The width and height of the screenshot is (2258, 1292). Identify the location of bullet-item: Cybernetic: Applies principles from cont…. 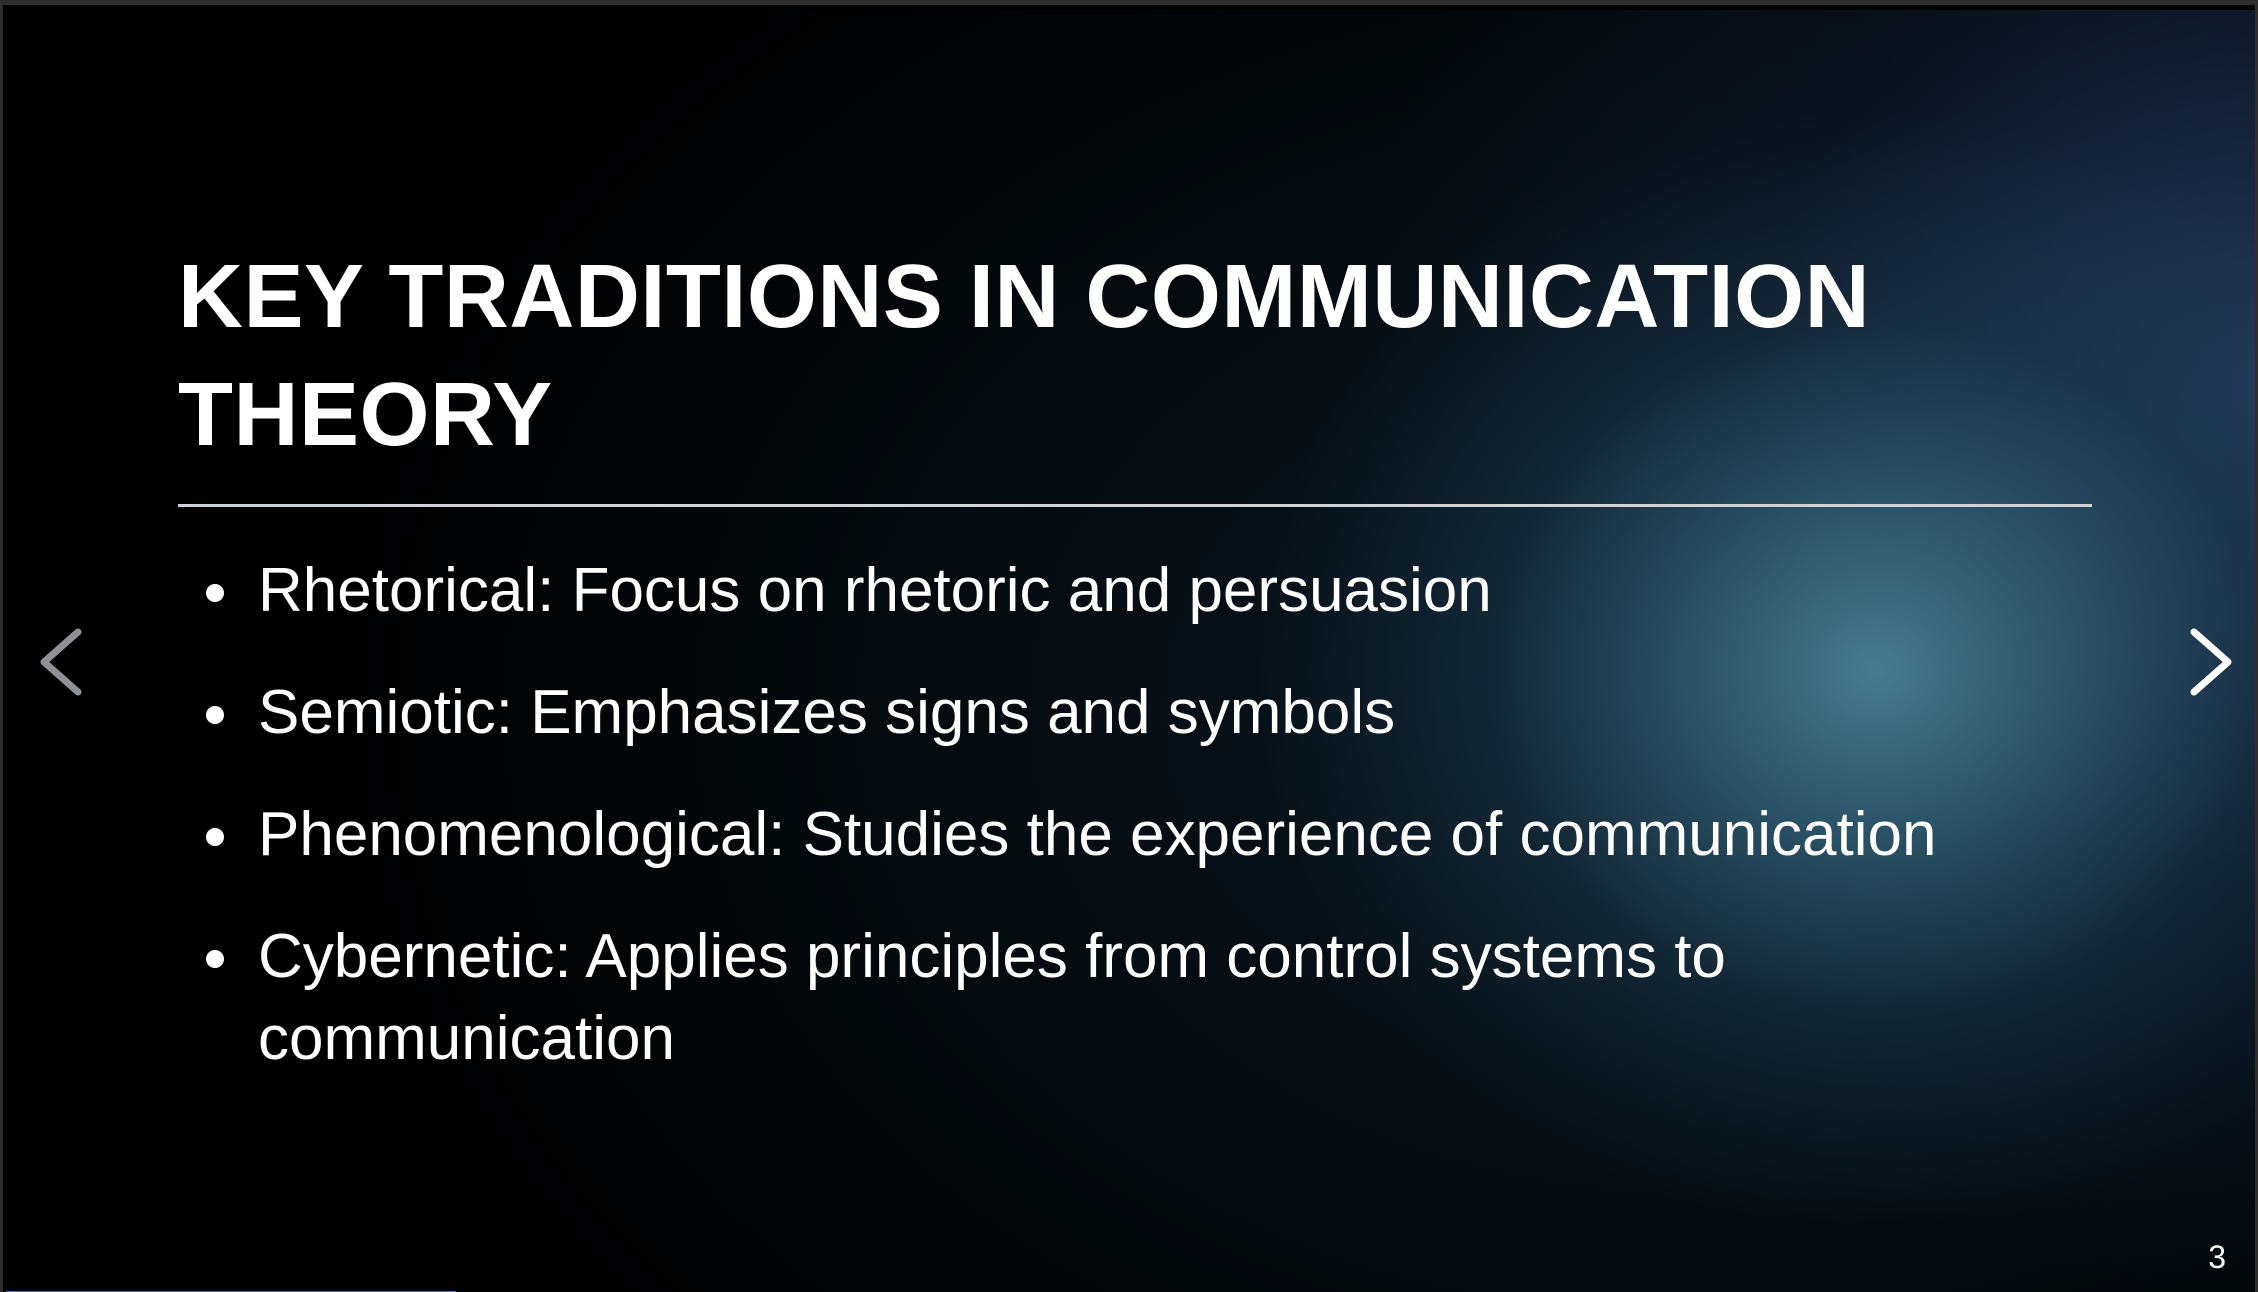
(1152, 998).